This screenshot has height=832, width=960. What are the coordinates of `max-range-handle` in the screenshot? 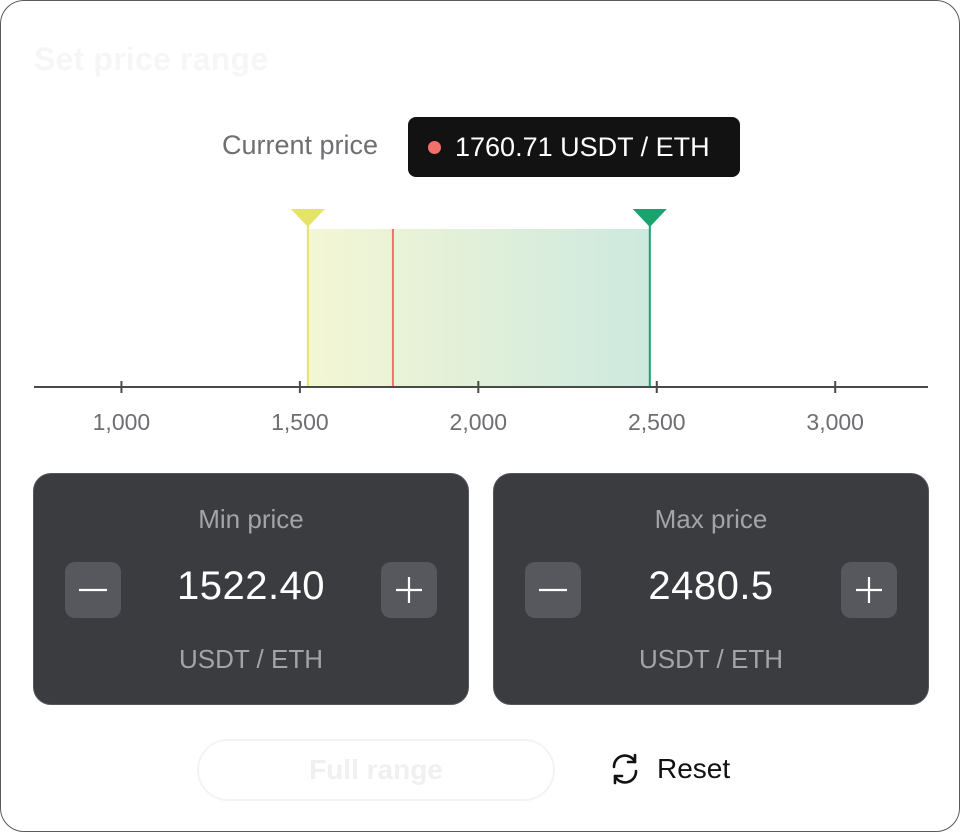 It's located at (649, 218).